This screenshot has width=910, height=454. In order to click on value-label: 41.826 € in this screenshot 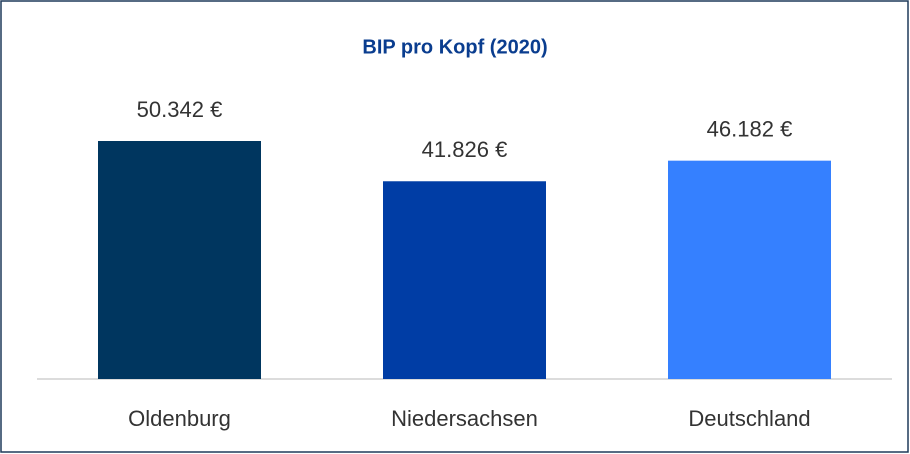, I will do `click(465, 149)`.